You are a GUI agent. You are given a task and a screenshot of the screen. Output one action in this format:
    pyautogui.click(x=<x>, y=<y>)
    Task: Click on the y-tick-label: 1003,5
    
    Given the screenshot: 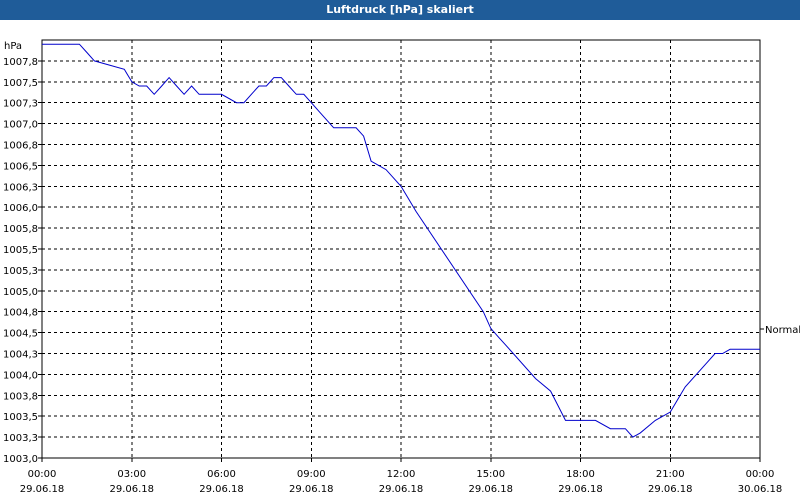 What is the action you would take?
    pyautogui.click(x=20, y=417)
    